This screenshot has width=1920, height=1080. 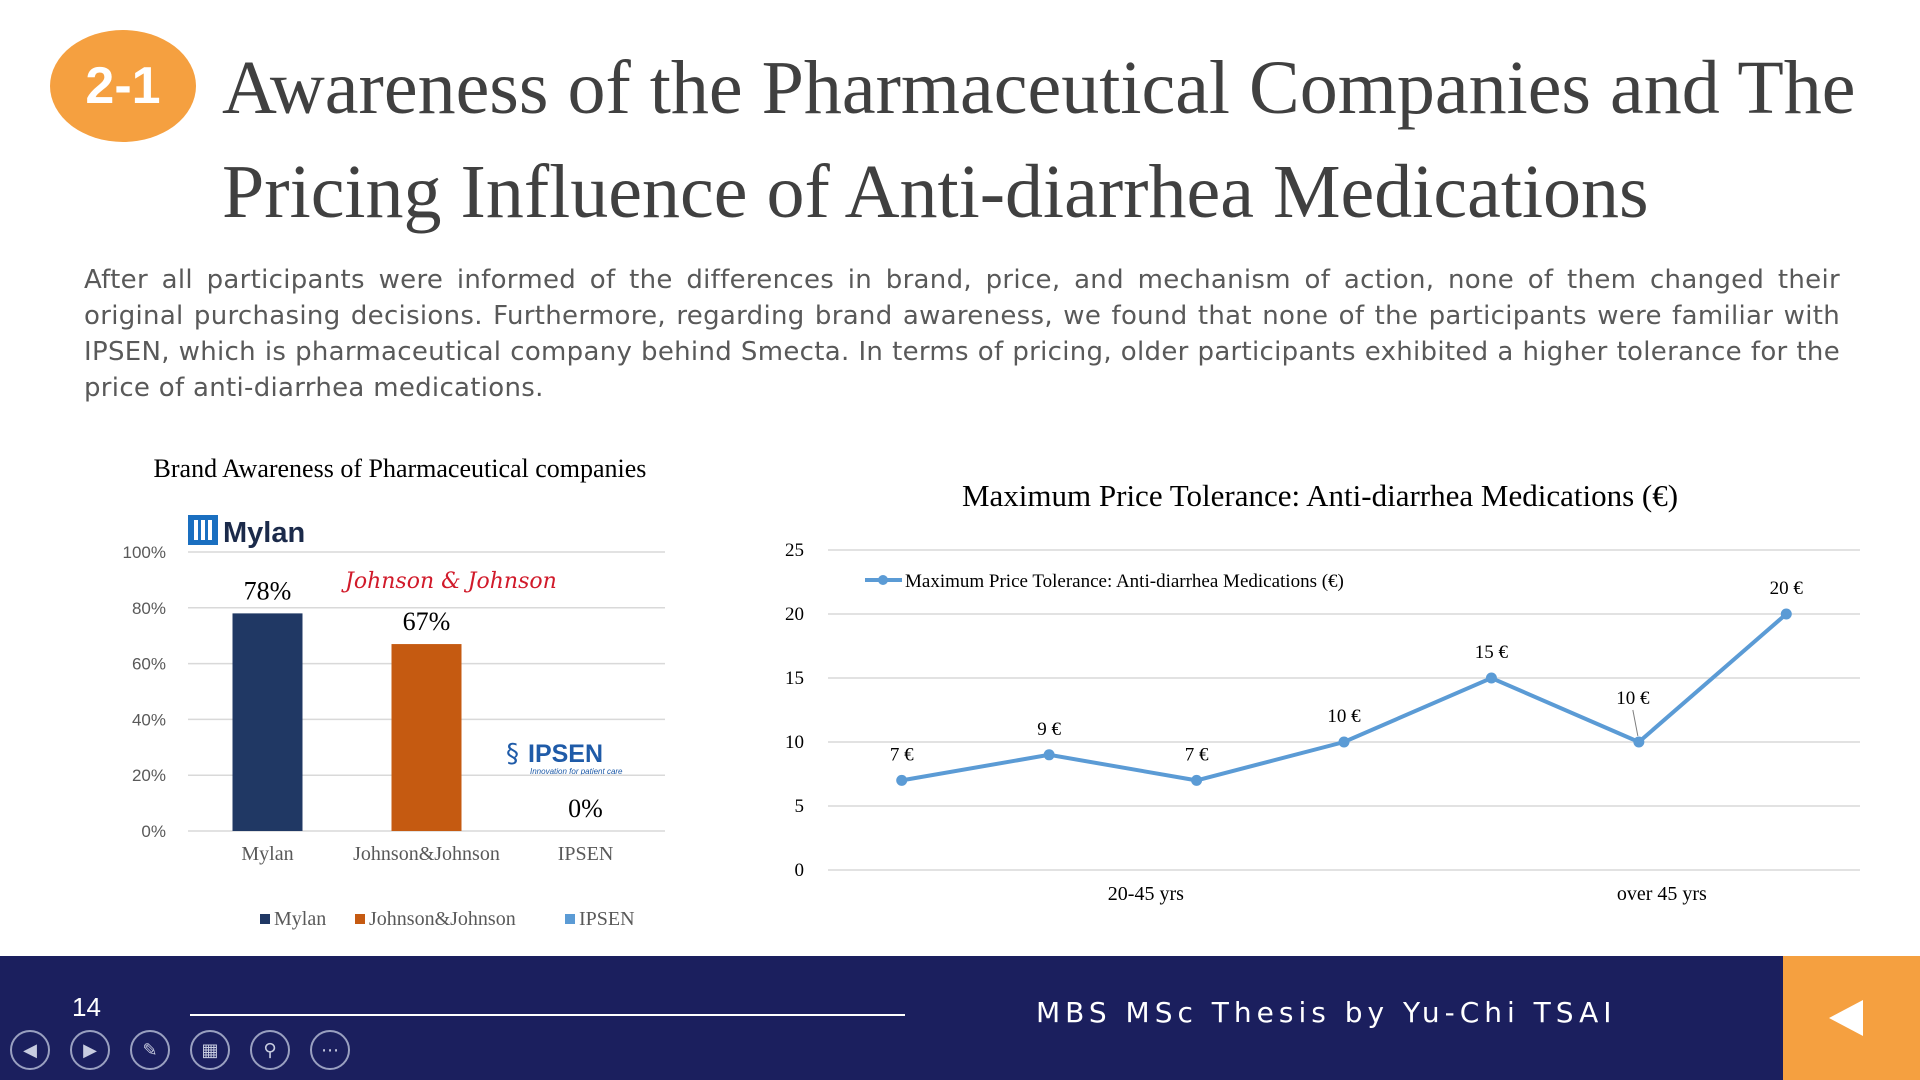 What do you see at coordinates (1492, 652) in the screenshot?
I see `line-data-label: 15 €` at bounding box center [1492, 652].